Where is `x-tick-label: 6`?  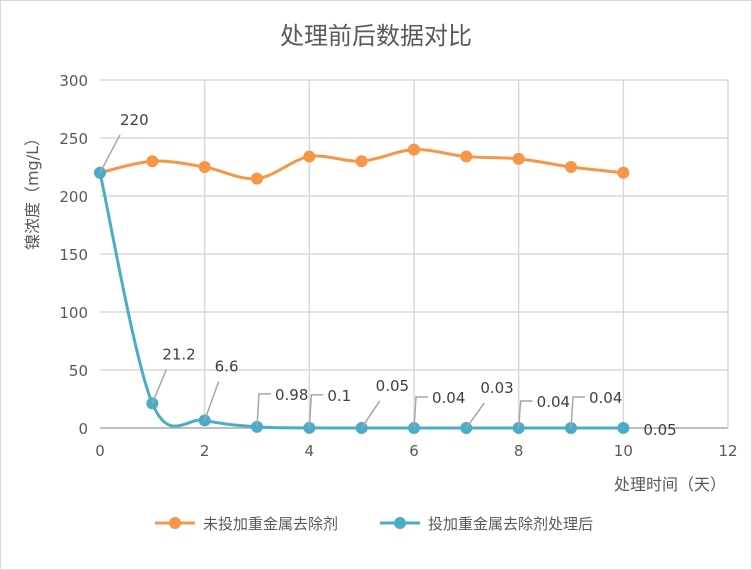 x-tick-label: 6 is located at coordinates (414, 451).